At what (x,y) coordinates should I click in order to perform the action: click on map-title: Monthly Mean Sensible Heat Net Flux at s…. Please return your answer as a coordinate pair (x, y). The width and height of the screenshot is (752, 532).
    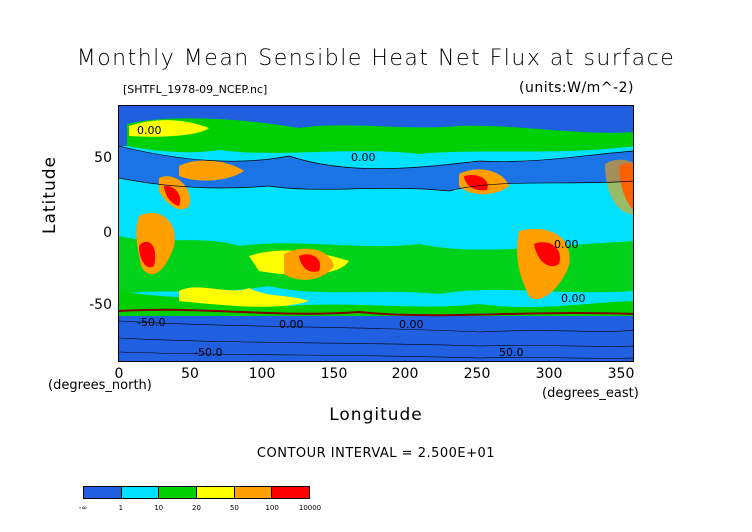
    Looking at the image, I should click on (376, 58).